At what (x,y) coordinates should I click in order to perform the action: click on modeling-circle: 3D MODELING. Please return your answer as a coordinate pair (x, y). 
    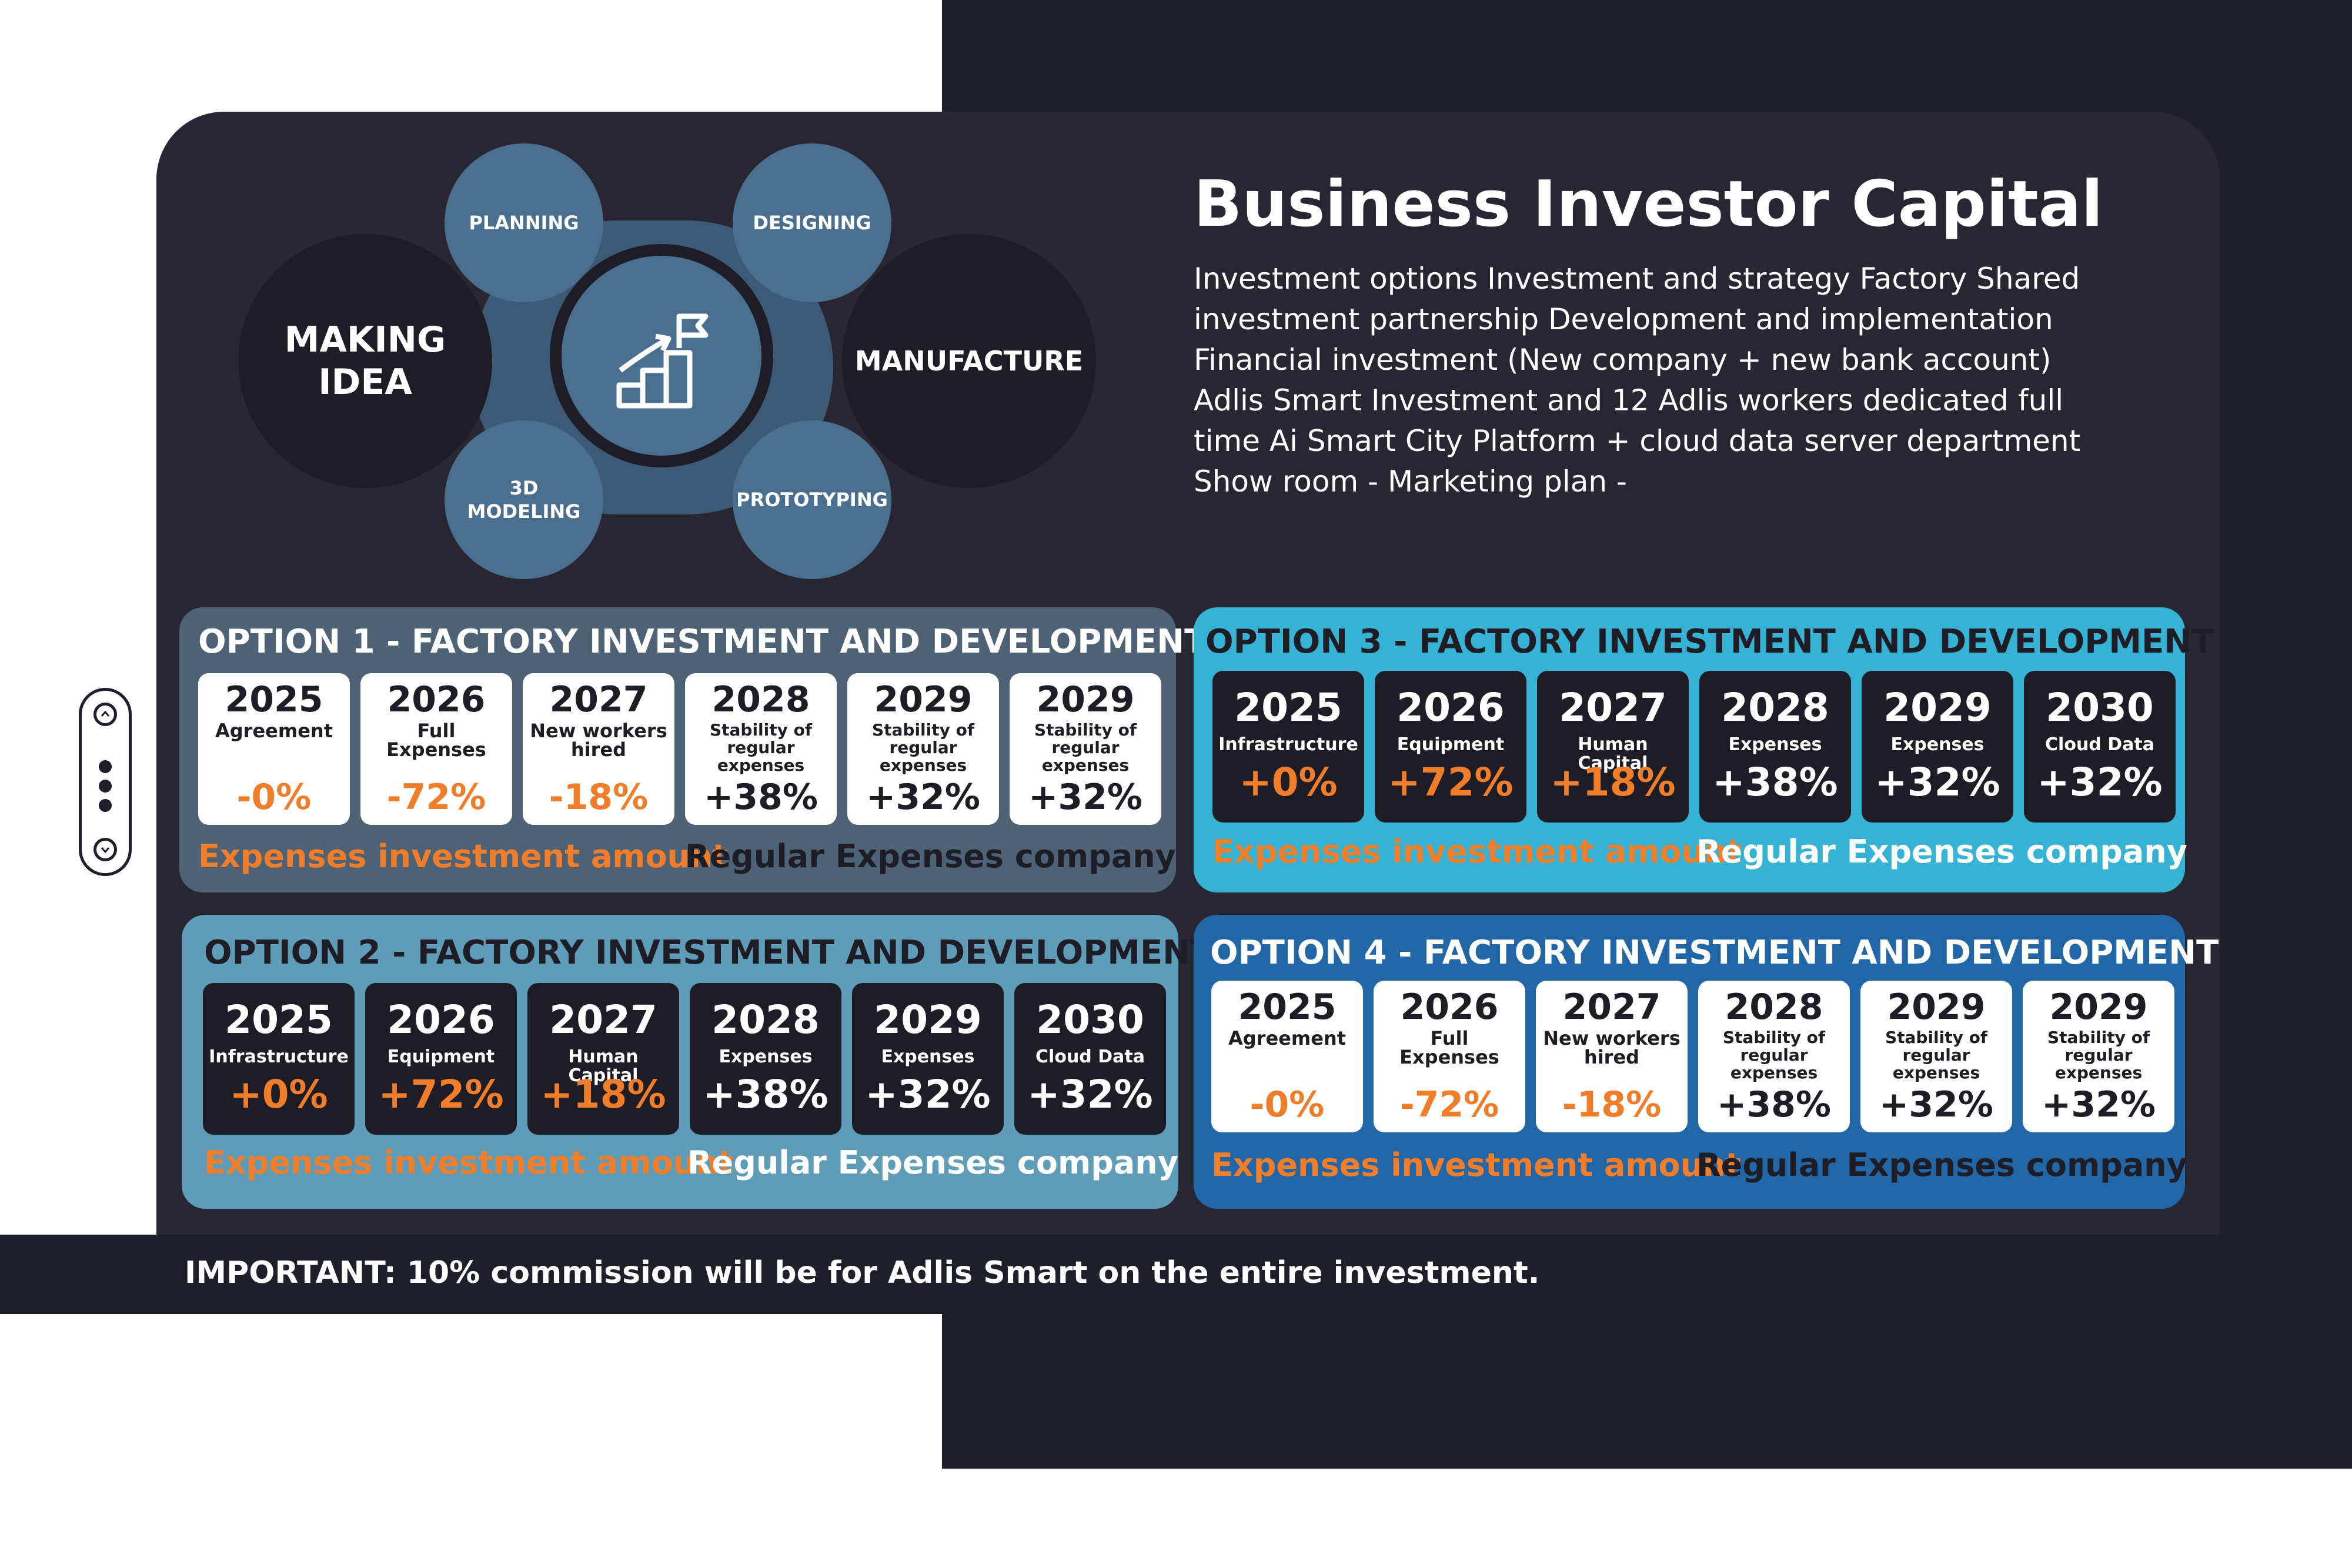
    Looking at the image, I should click on (524, 500).